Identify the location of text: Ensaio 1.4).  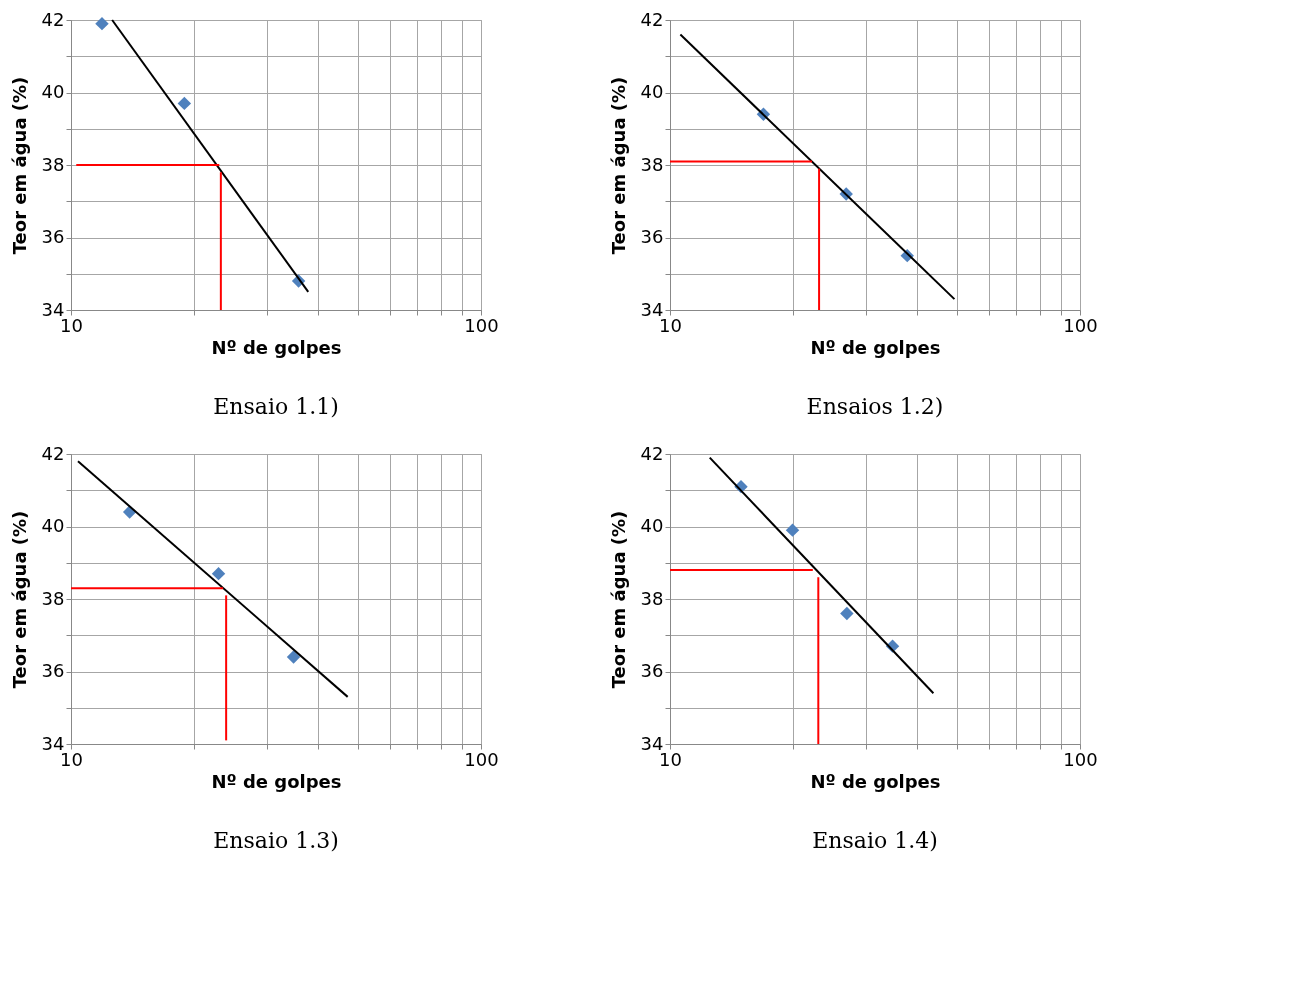
(875, 840).